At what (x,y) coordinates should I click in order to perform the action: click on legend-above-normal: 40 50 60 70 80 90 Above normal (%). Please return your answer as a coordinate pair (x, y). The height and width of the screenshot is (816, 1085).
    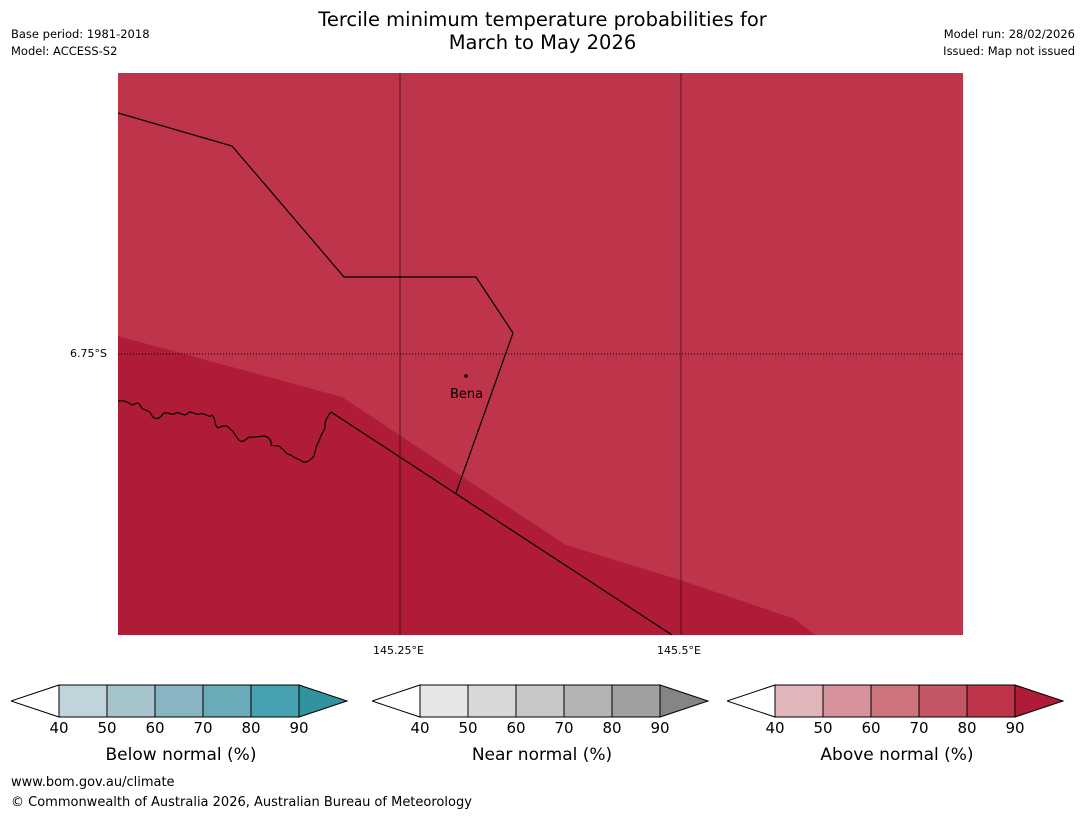
    Looking at the image, I should click on (897, 724).